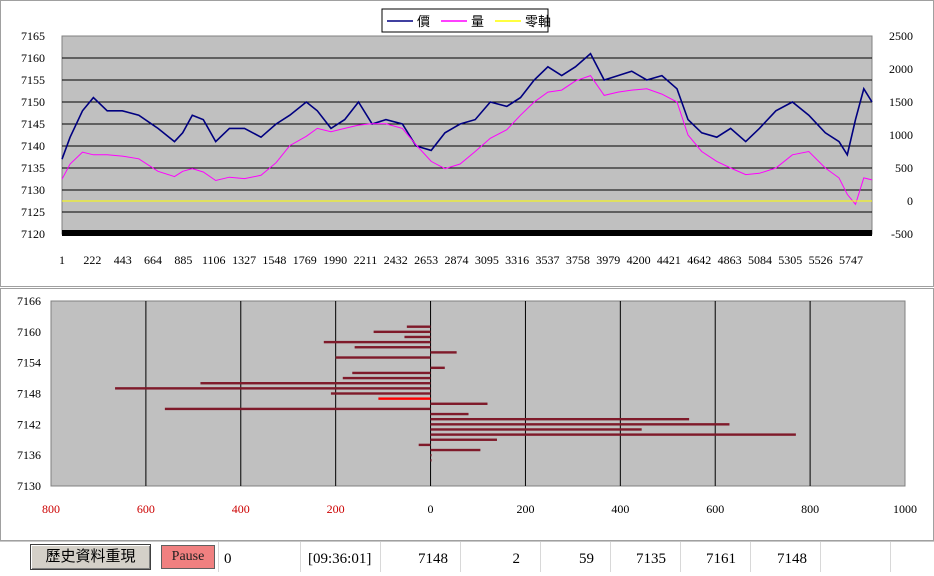  Describe the element at coordinates (715, 509) in the screenshot. I see `x-tick-label-right: 600` at that location.